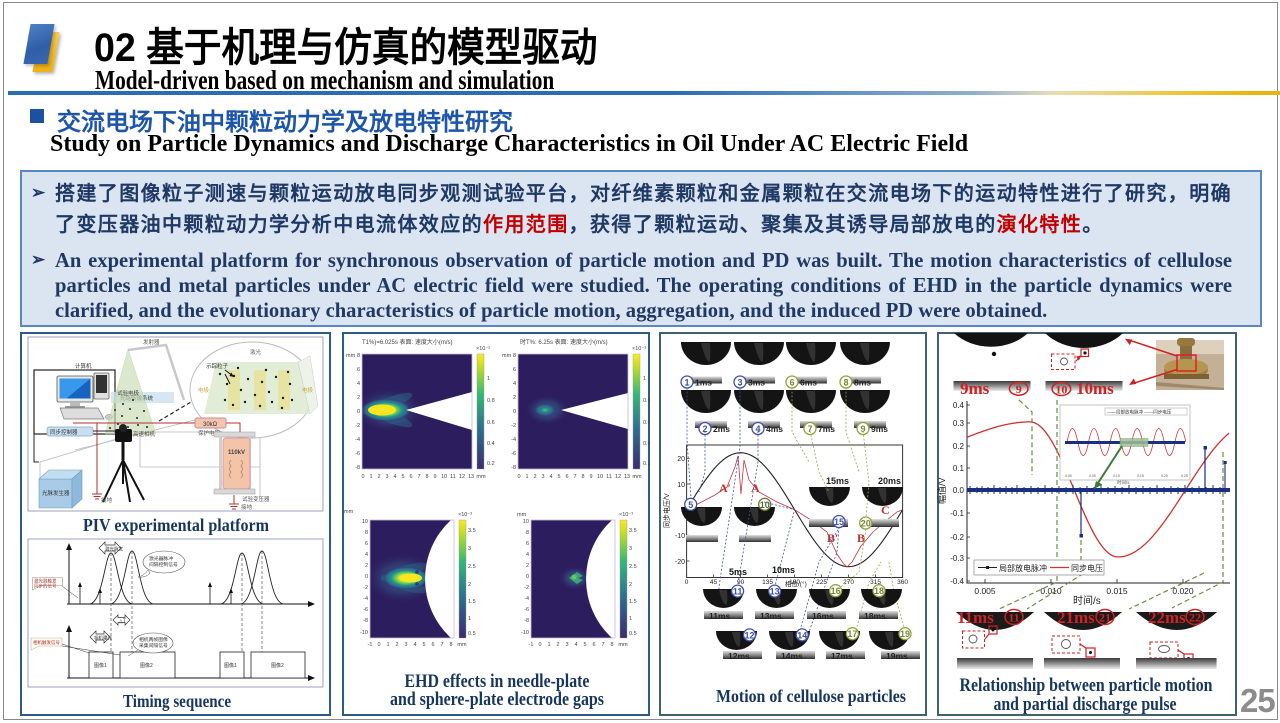  I want to click on svg-text: 图像1, so click(230, 665).